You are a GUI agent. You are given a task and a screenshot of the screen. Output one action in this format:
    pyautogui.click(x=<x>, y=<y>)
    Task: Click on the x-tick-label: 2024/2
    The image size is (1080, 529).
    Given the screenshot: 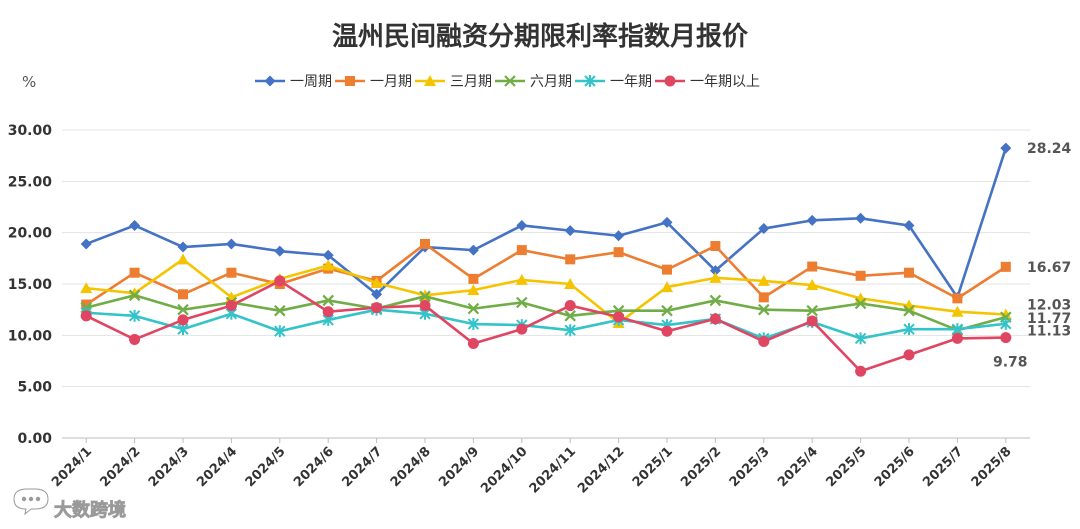 What is the action you would take?
    pyautogui.click(x=120, y=467)
    